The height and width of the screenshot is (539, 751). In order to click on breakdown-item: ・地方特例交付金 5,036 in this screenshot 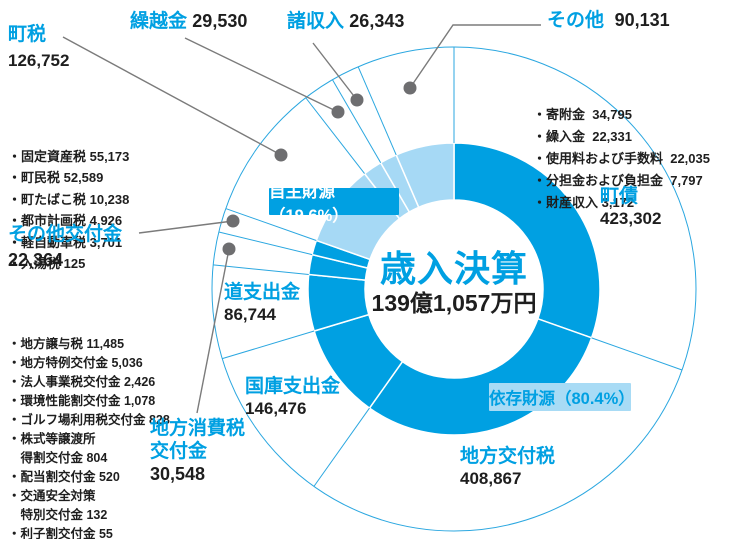, I will do `click(75, 363)`.